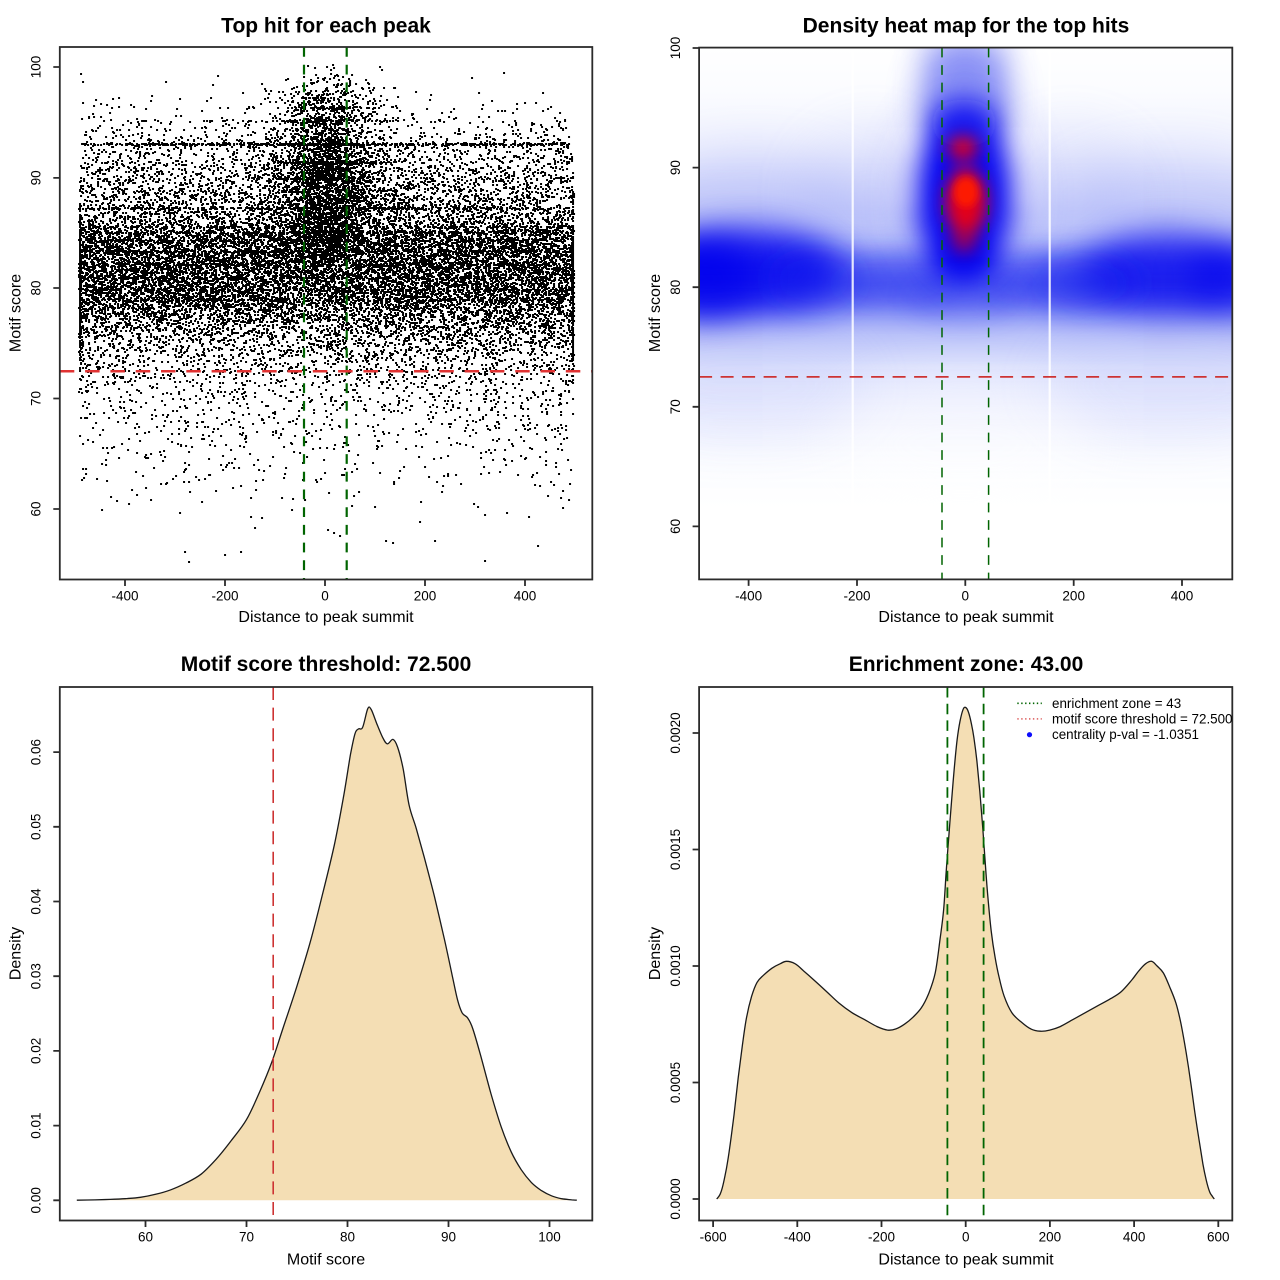  What do you see at coordinates (675, 1198) in the screenshot?
I see `svg-text: 0.0000` at bounding box center [675, 1198].